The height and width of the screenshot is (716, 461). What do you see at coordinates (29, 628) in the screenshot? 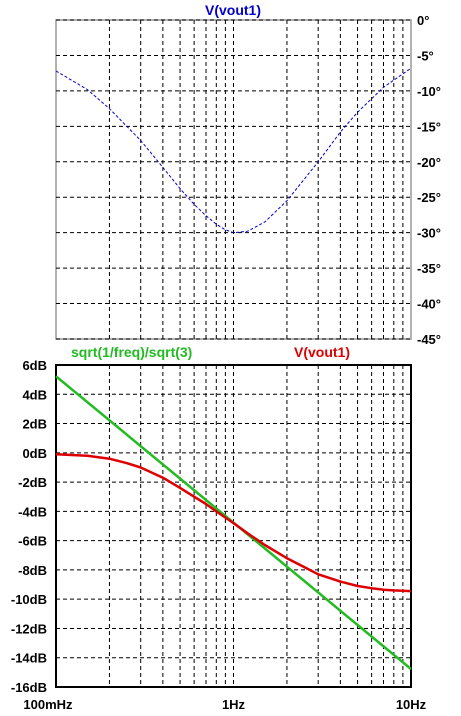
I see `magnitude-y-tick-label: -12dB` at bounding box center [29, 628].